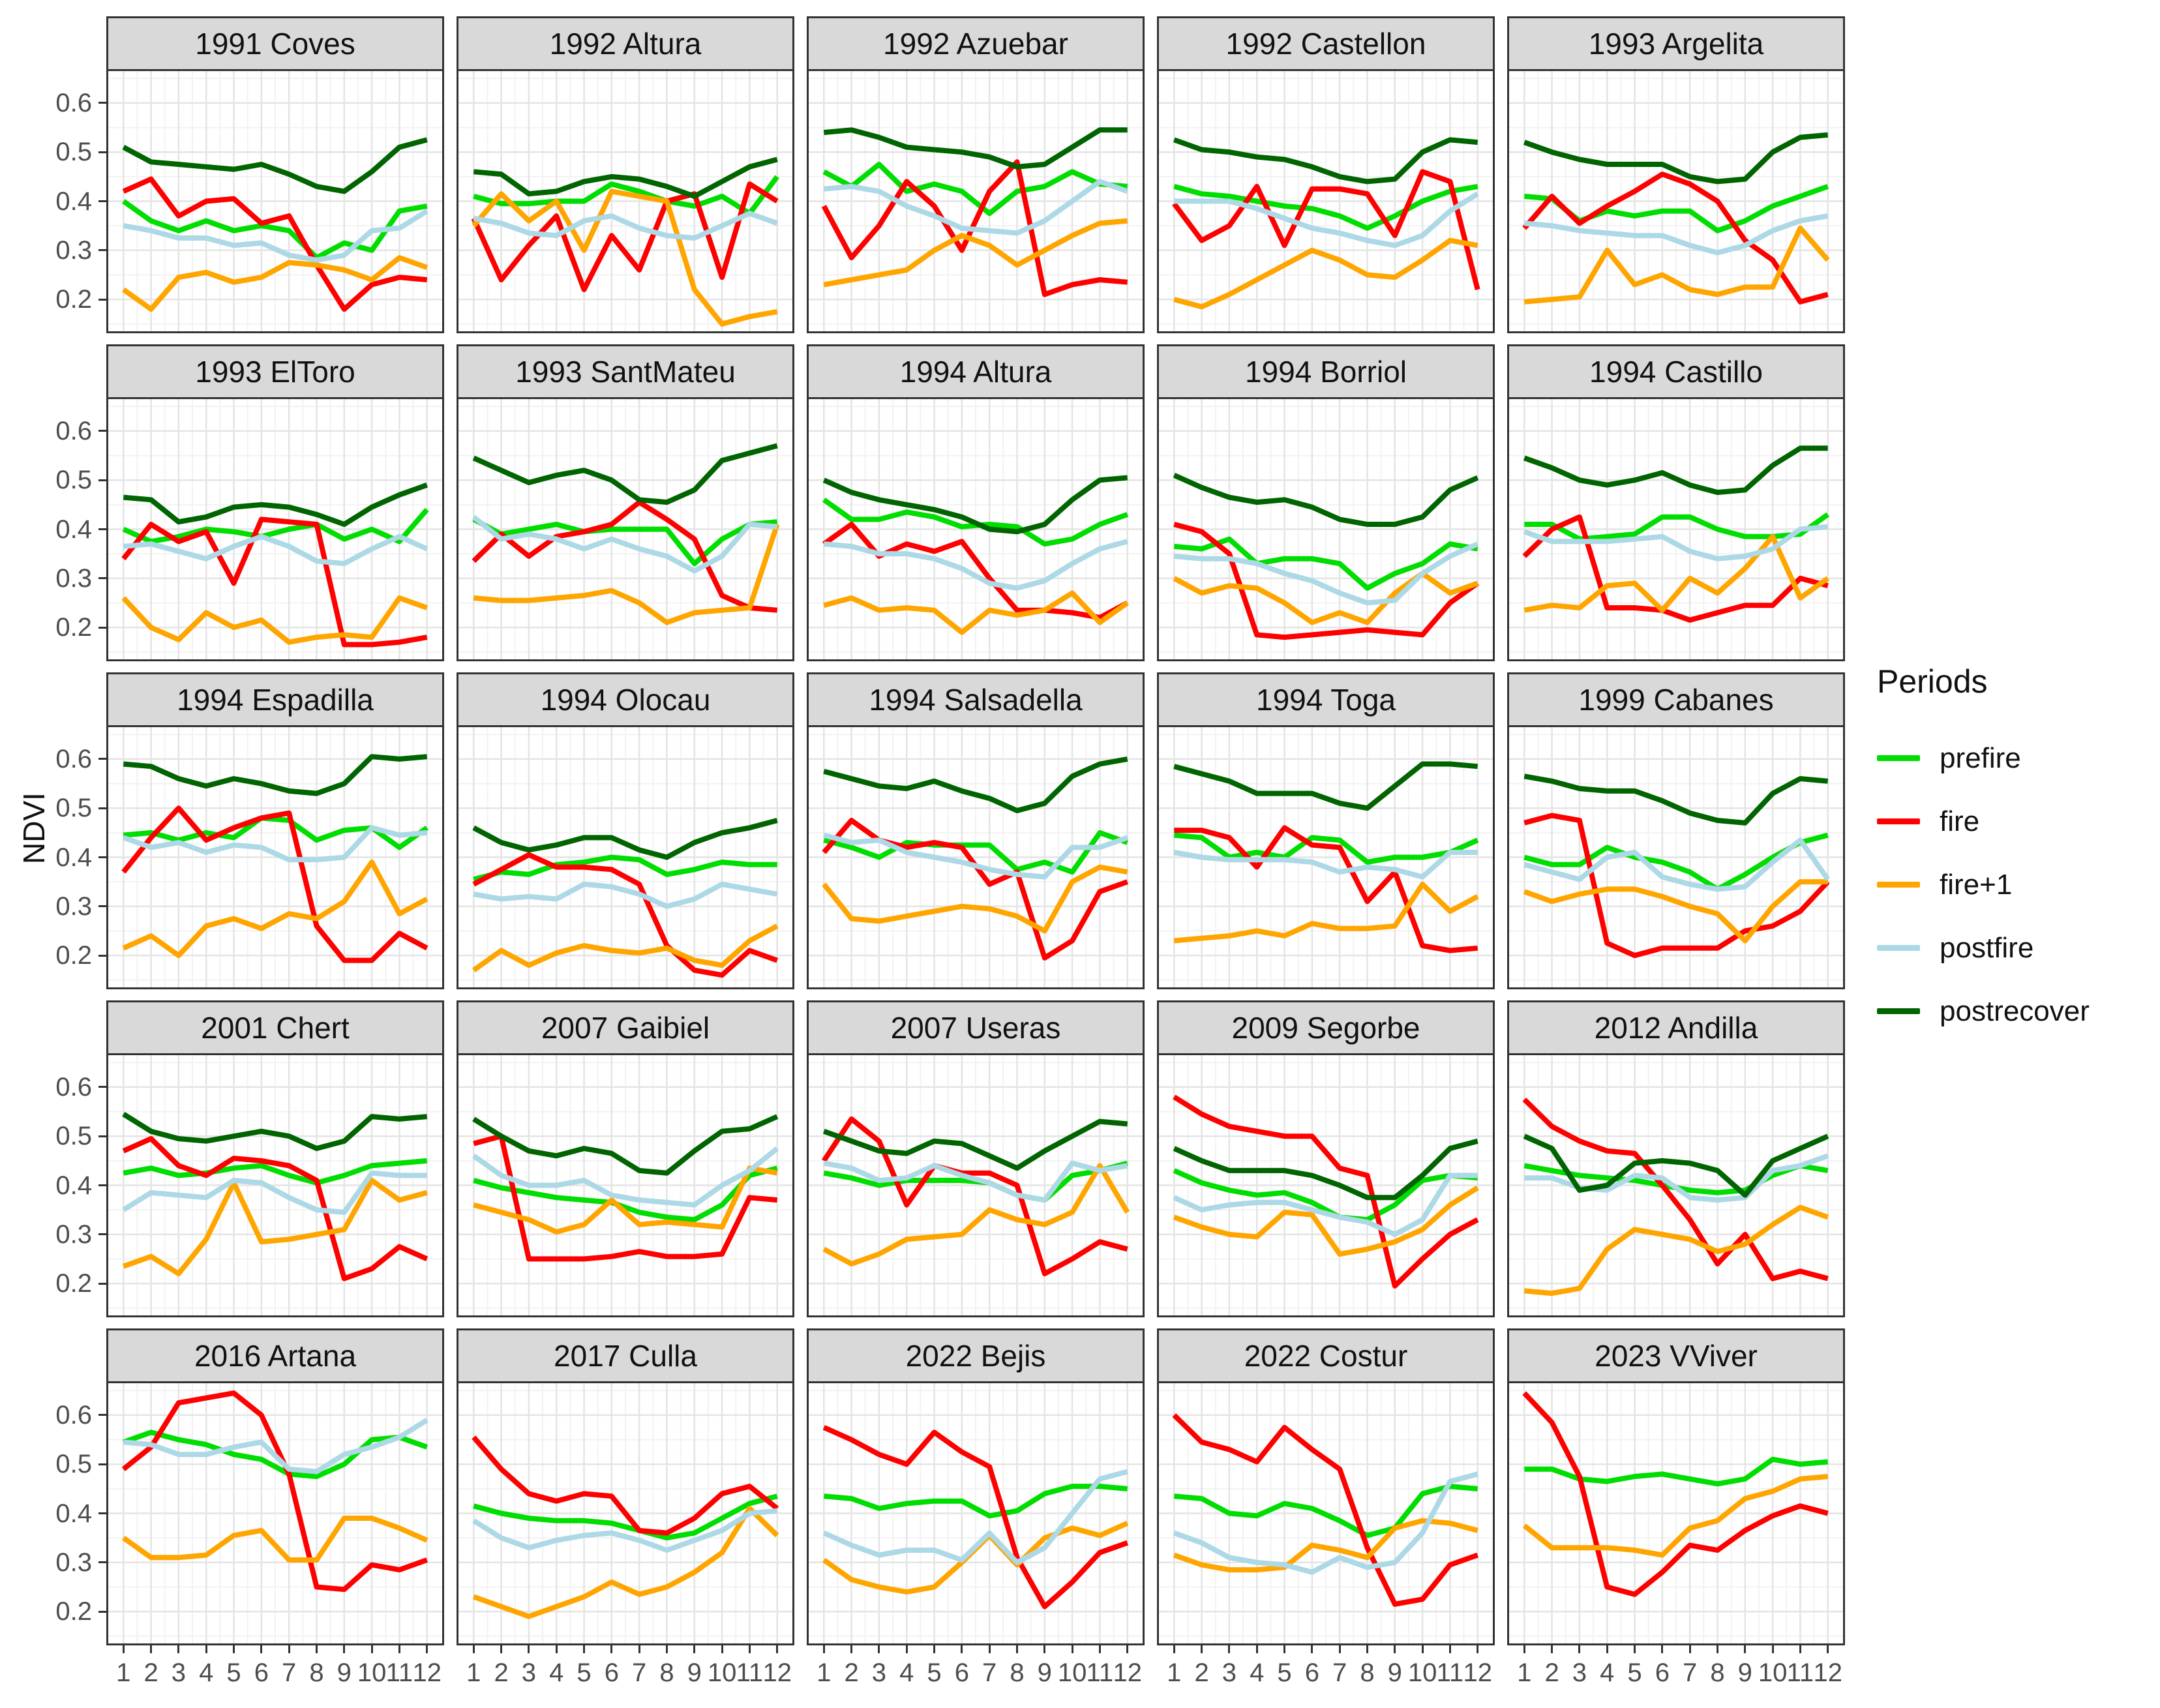  I want to click on panel-title: 1992 Azuebar, so click(976, 43).